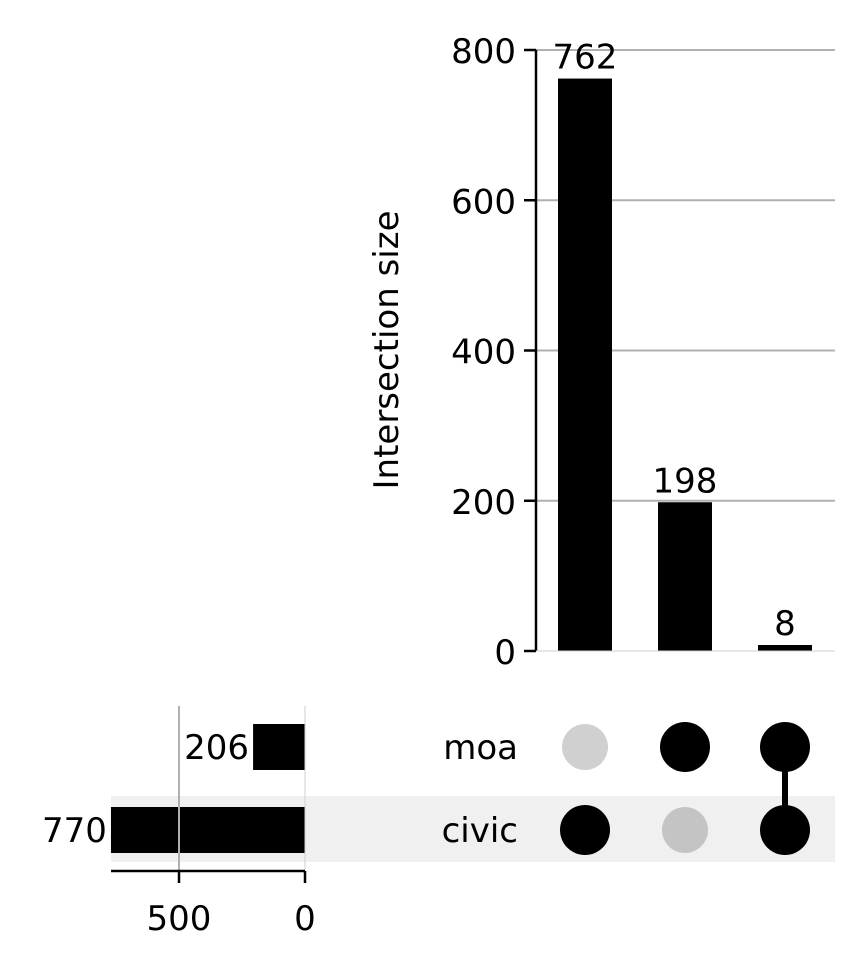  Describe the element at coordinates (785, 624) in the screenshot. I see `intersection-value-label: 8` at that location.